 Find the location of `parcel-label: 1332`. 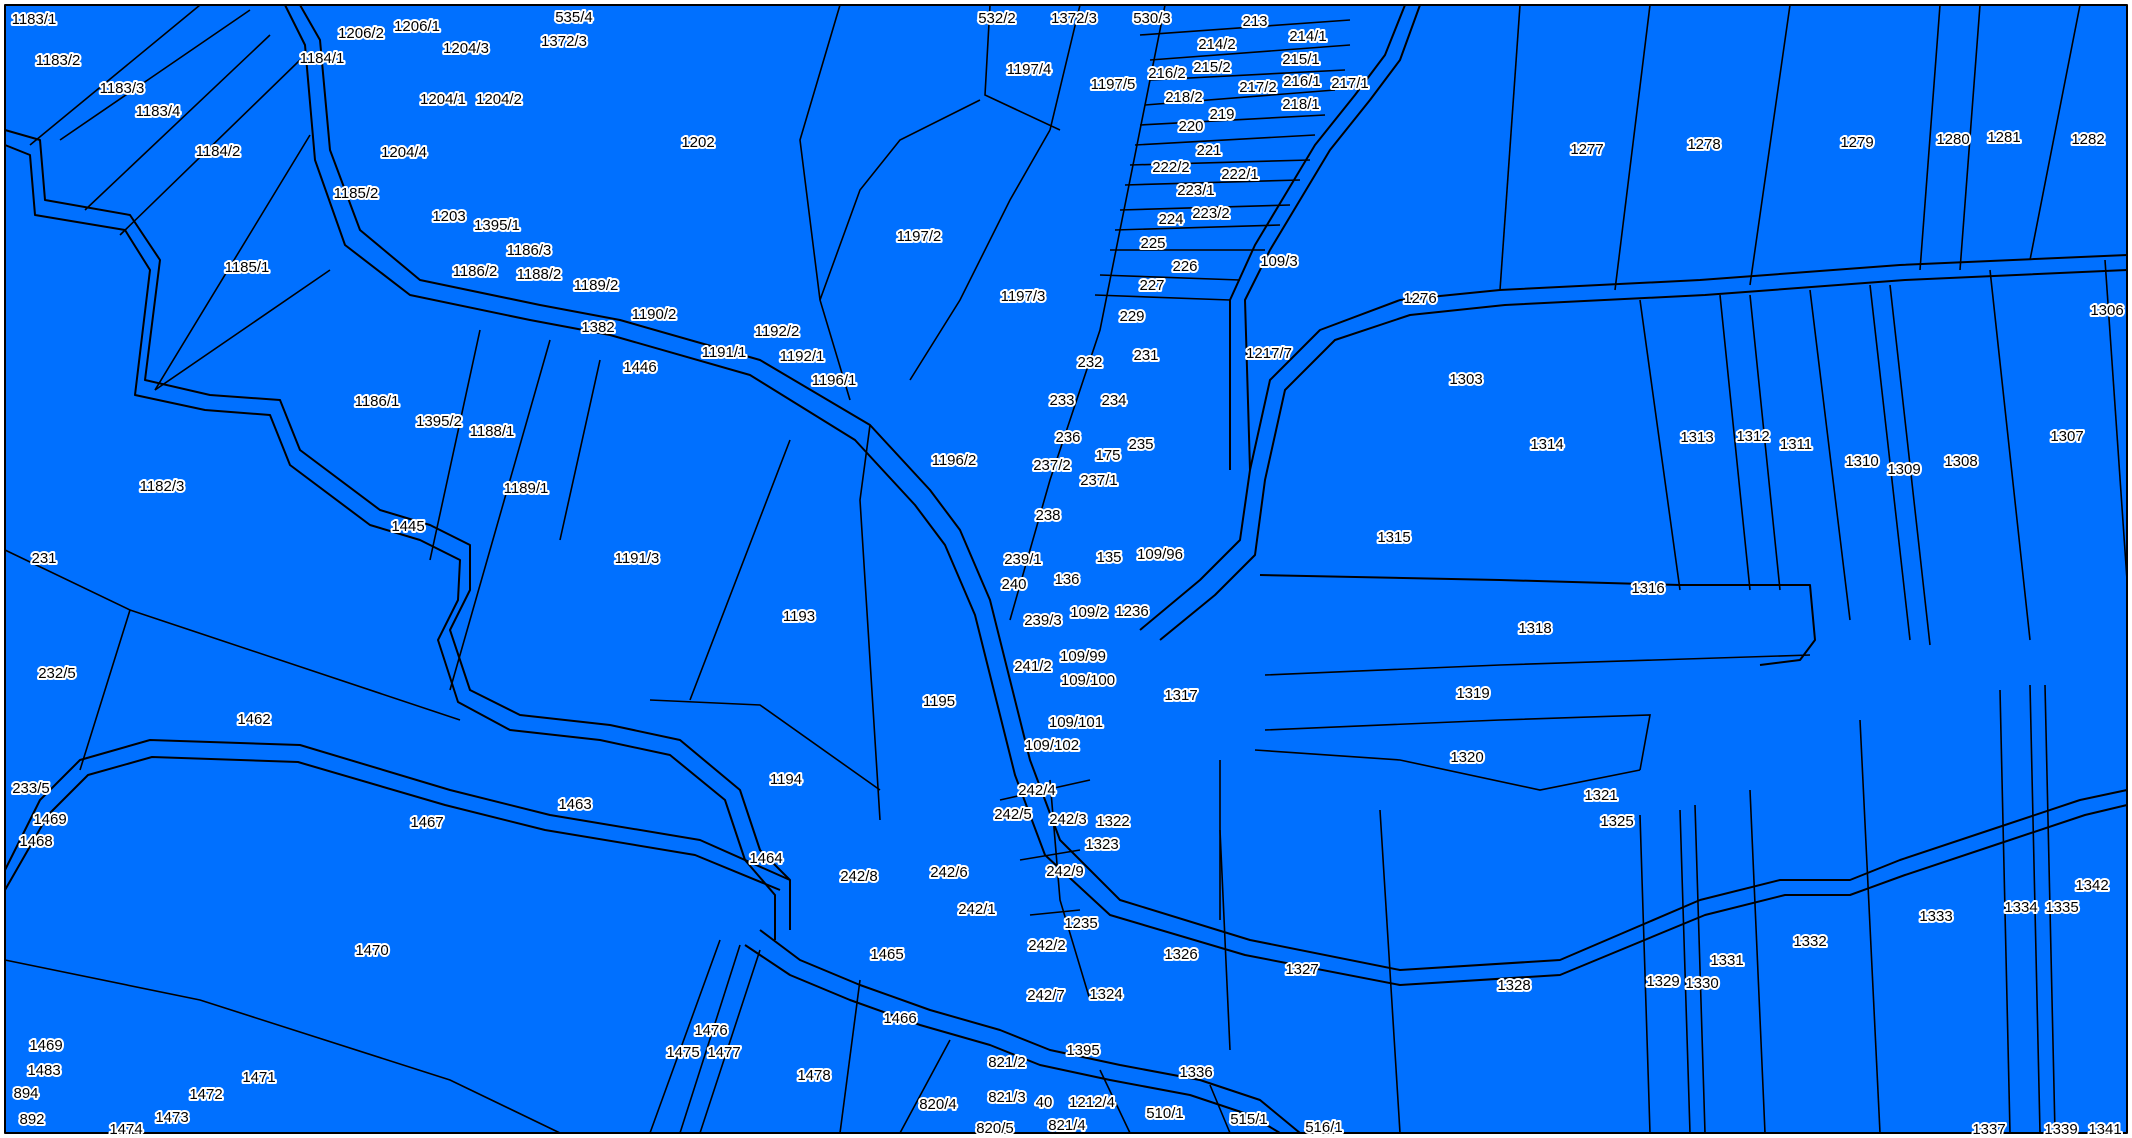

parcel-label: 1332 is located at coordinates (1809, 941).